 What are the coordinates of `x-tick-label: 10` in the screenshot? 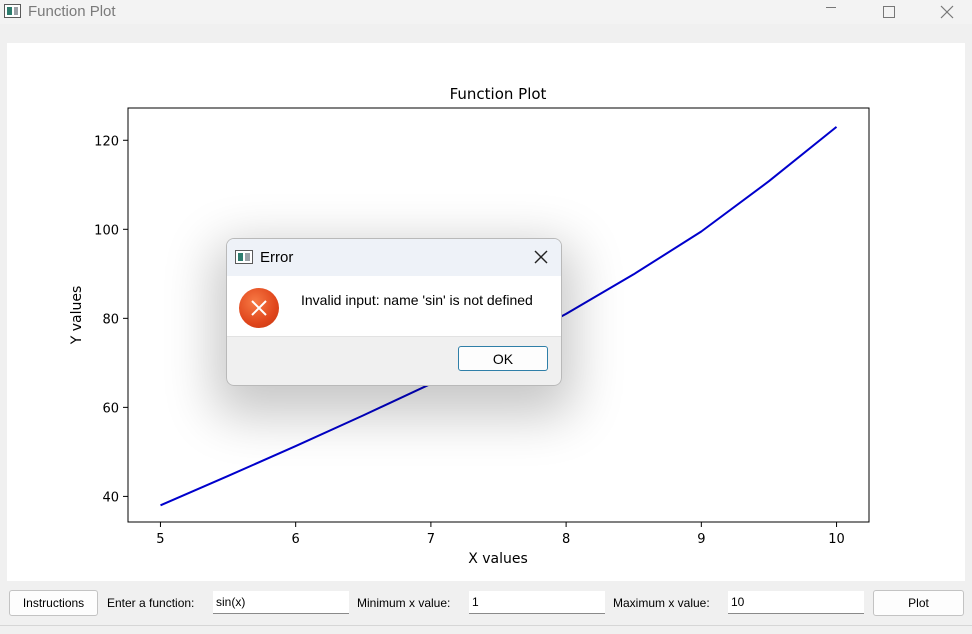 It's located at (836, 539).